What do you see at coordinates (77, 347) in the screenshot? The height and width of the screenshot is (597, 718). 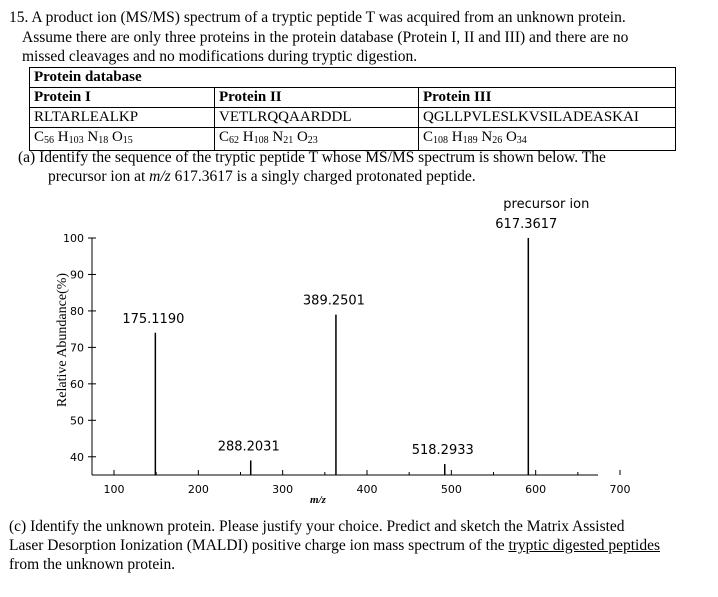 I see `y-tick-label: 70` at bounding box center [77, 347].